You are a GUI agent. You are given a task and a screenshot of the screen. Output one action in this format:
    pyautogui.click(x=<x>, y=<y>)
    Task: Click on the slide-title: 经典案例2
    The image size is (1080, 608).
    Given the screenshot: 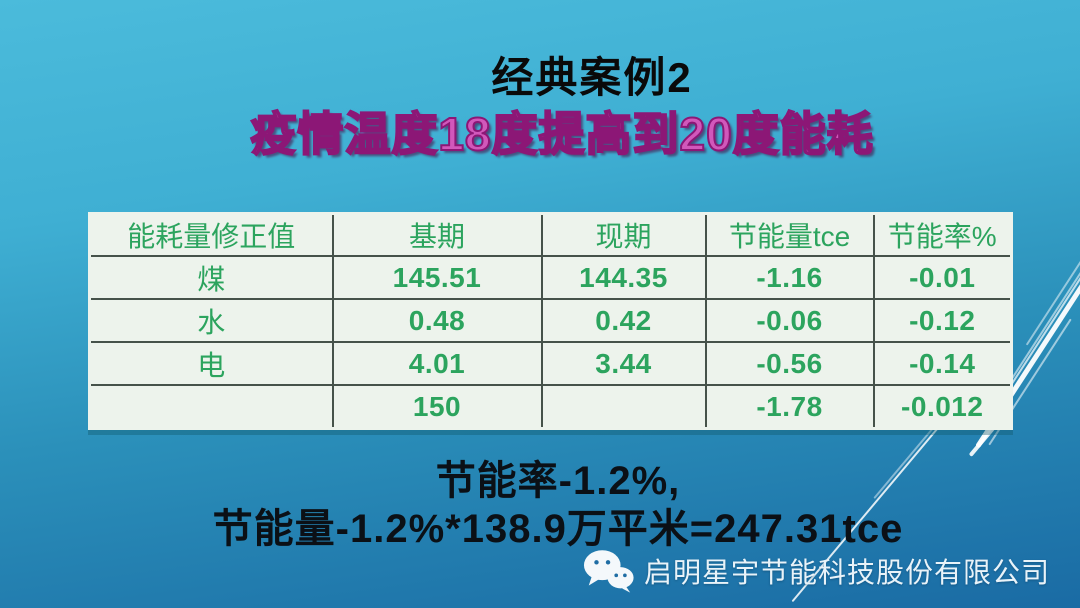 What is the action you would take?
    pyautogui.click(x=592, y=77)
    